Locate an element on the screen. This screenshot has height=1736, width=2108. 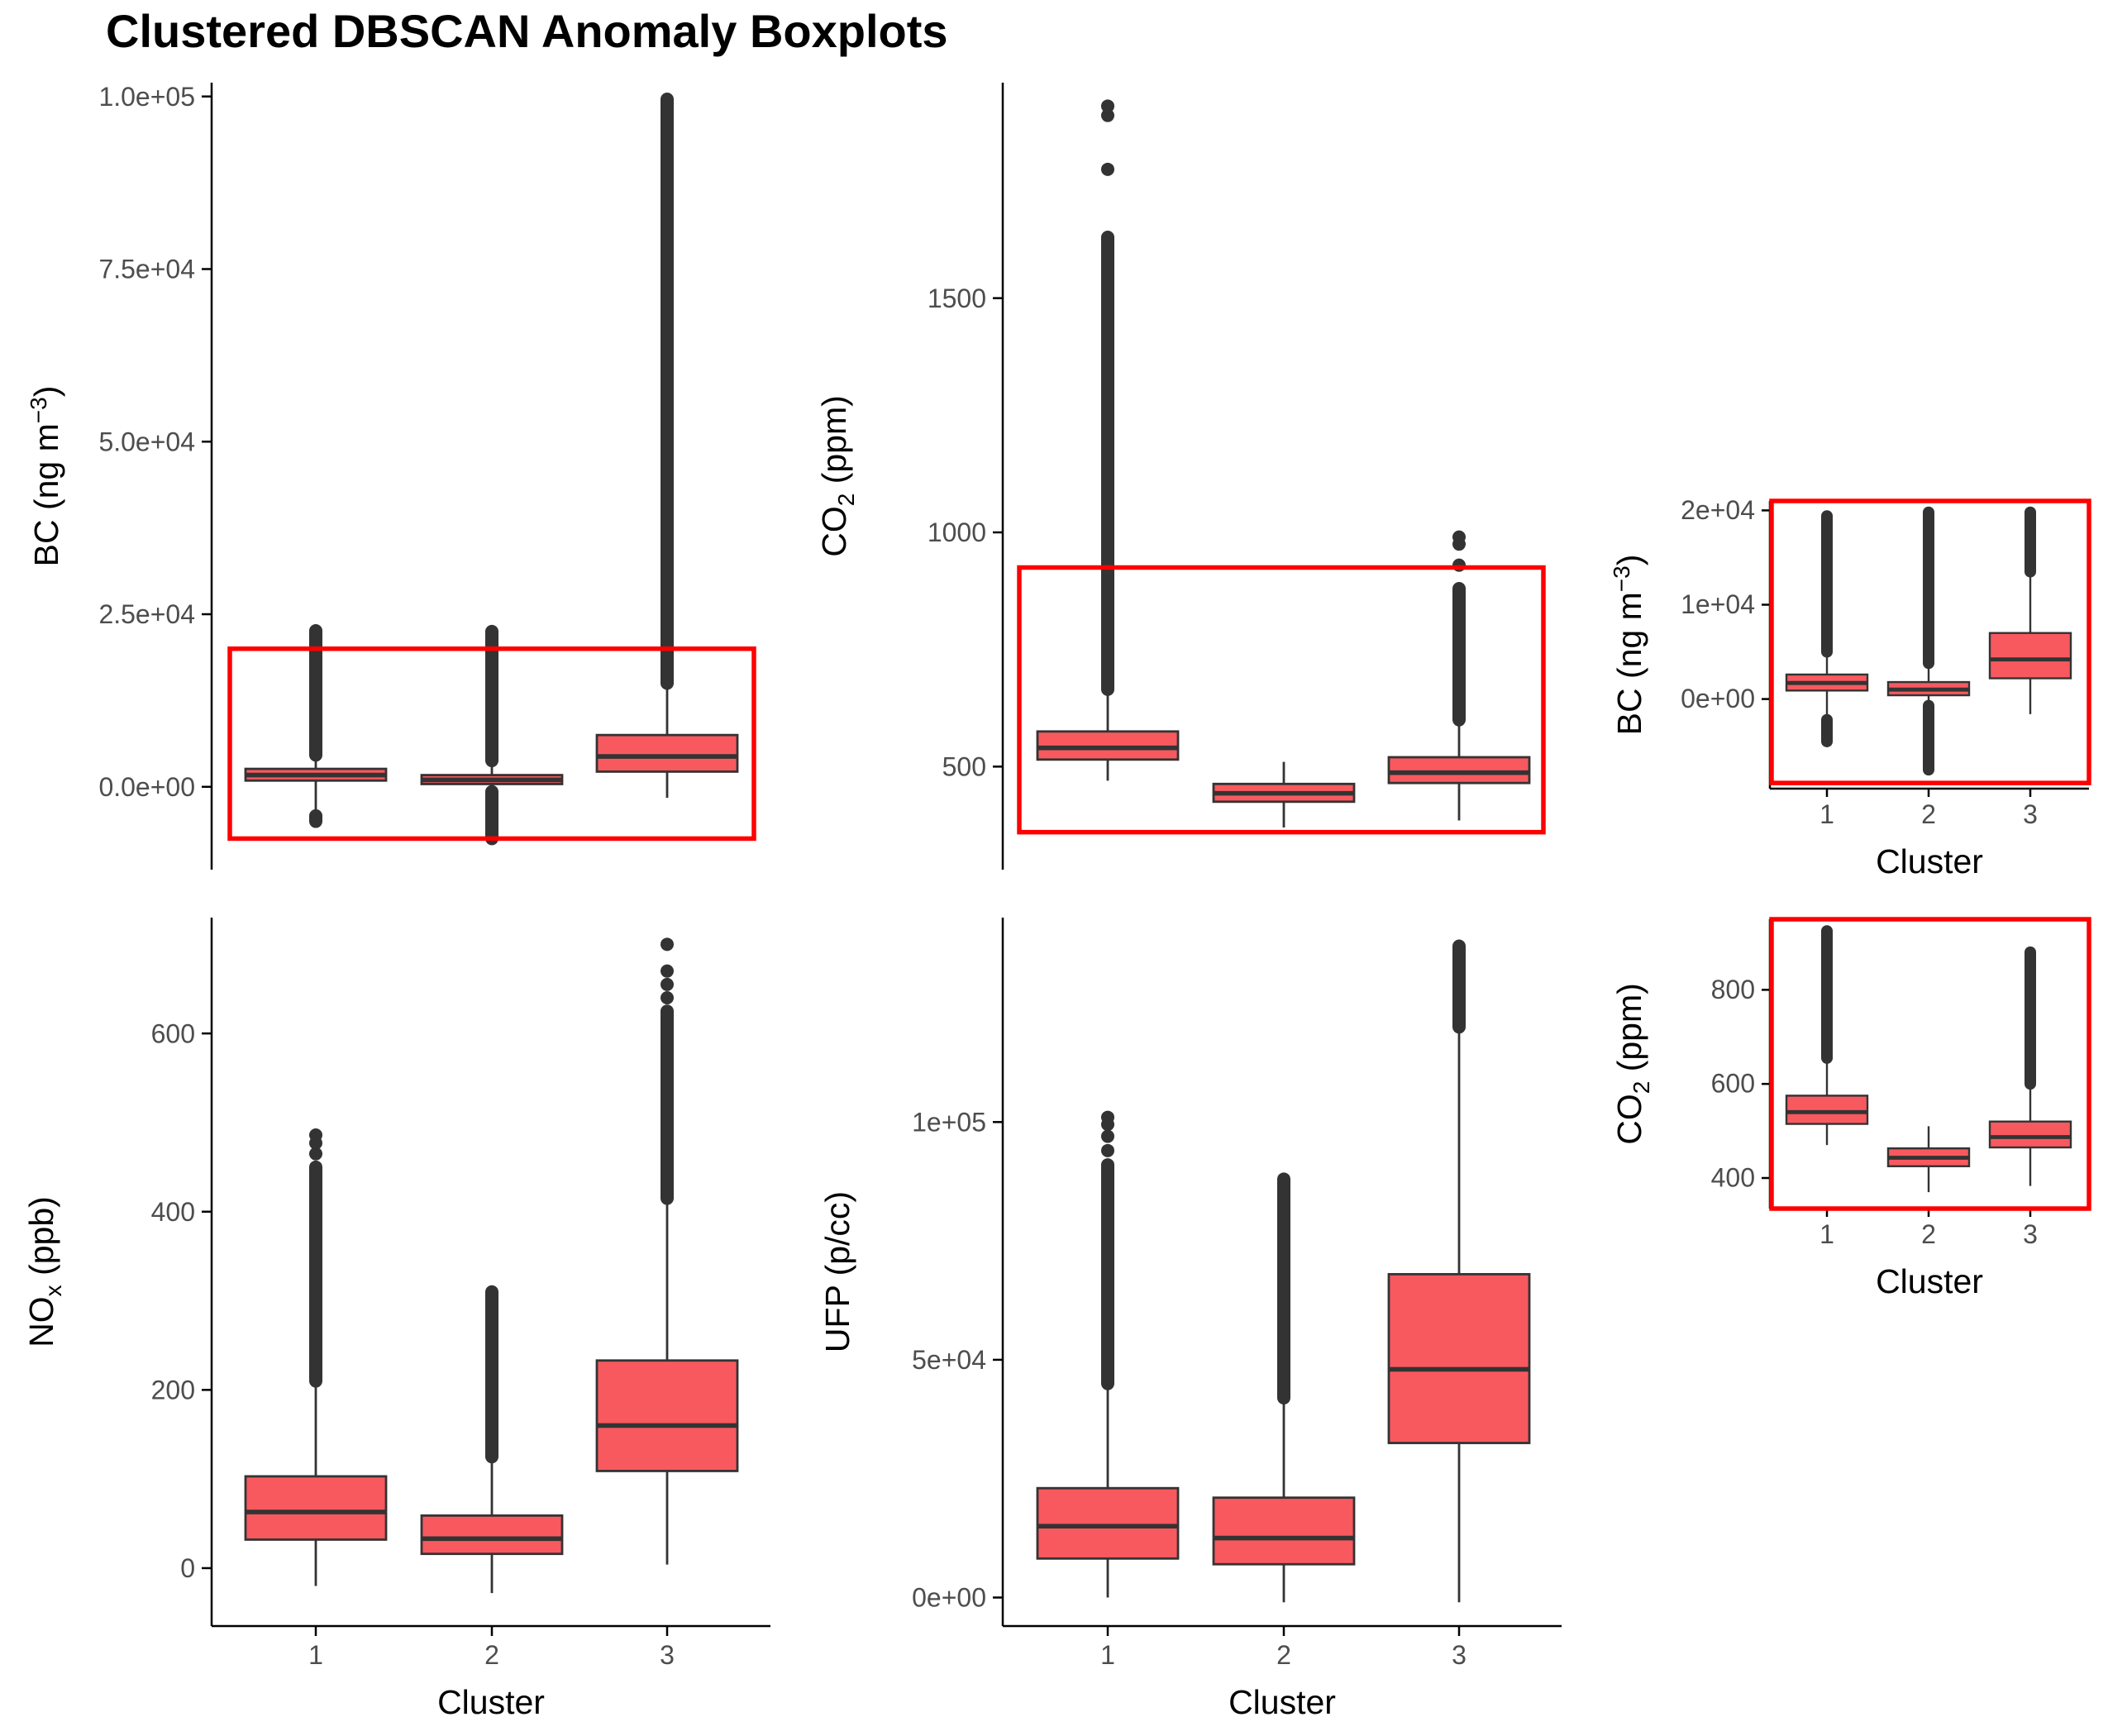
y-tick-label: 2.5e+04 is located at coordinates (146, 614).